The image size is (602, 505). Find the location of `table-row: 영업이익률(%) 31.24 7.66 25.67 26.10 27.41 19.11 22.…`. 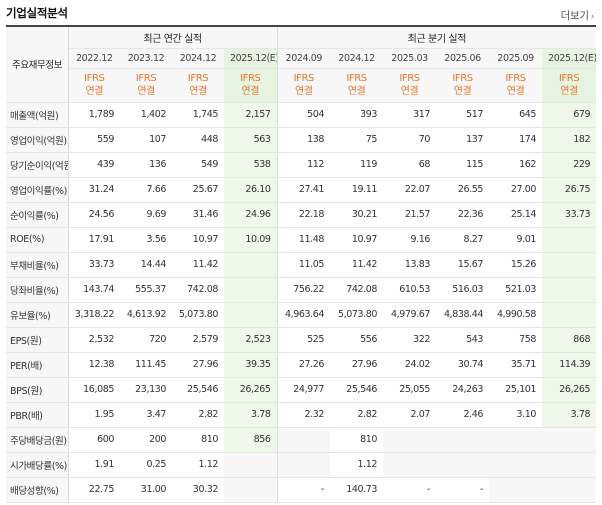

table-row: 영업이익률(%) 31.24 7.66 25.67 26.10 27.41 19.11 22.… is located at coordinates (301, 189).